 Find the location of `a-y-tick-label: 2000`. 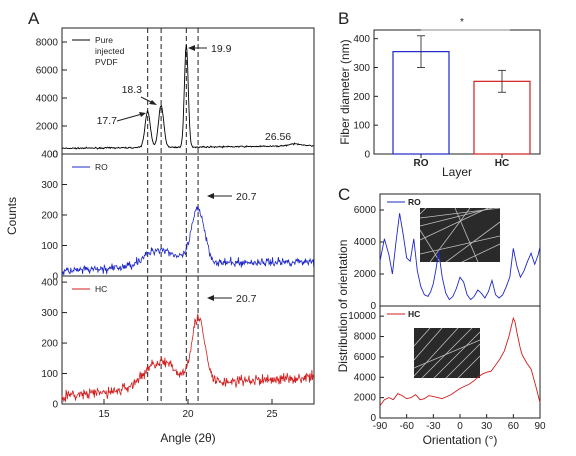

a-y-tick-label: 2000 is located at coordinates (47, 127).